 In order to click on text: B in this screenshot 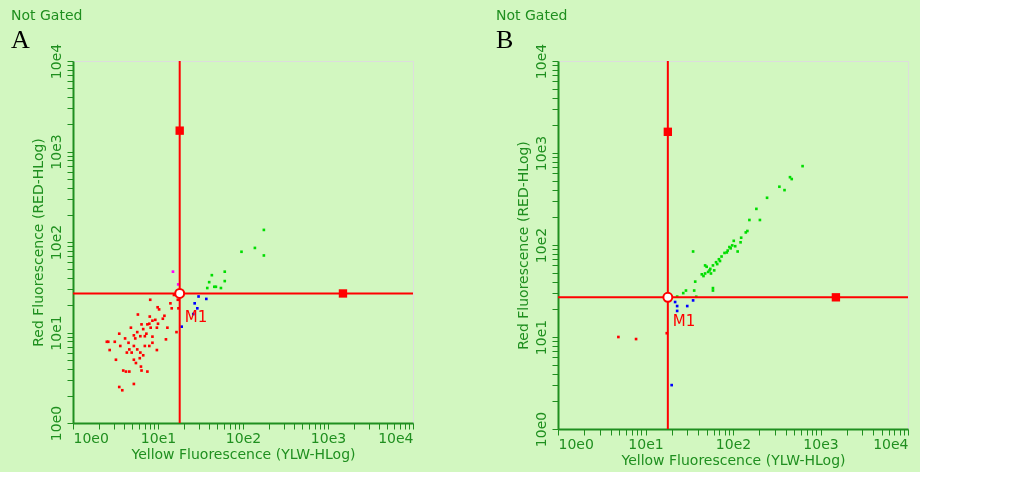, I will do `click(505, 39)`.